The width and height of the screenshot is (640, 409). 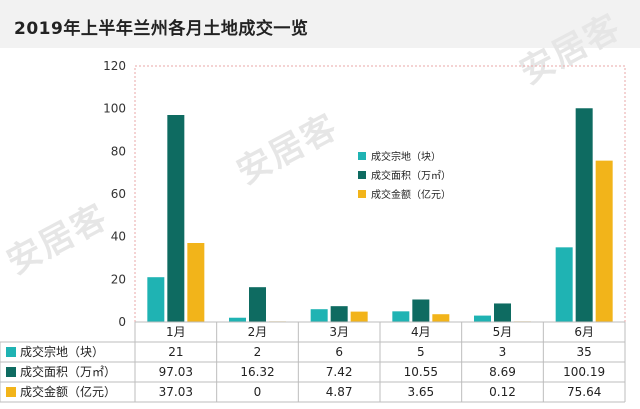 I want to click on legend-label: 成交宗地（块）, so click(x=406, y=156).